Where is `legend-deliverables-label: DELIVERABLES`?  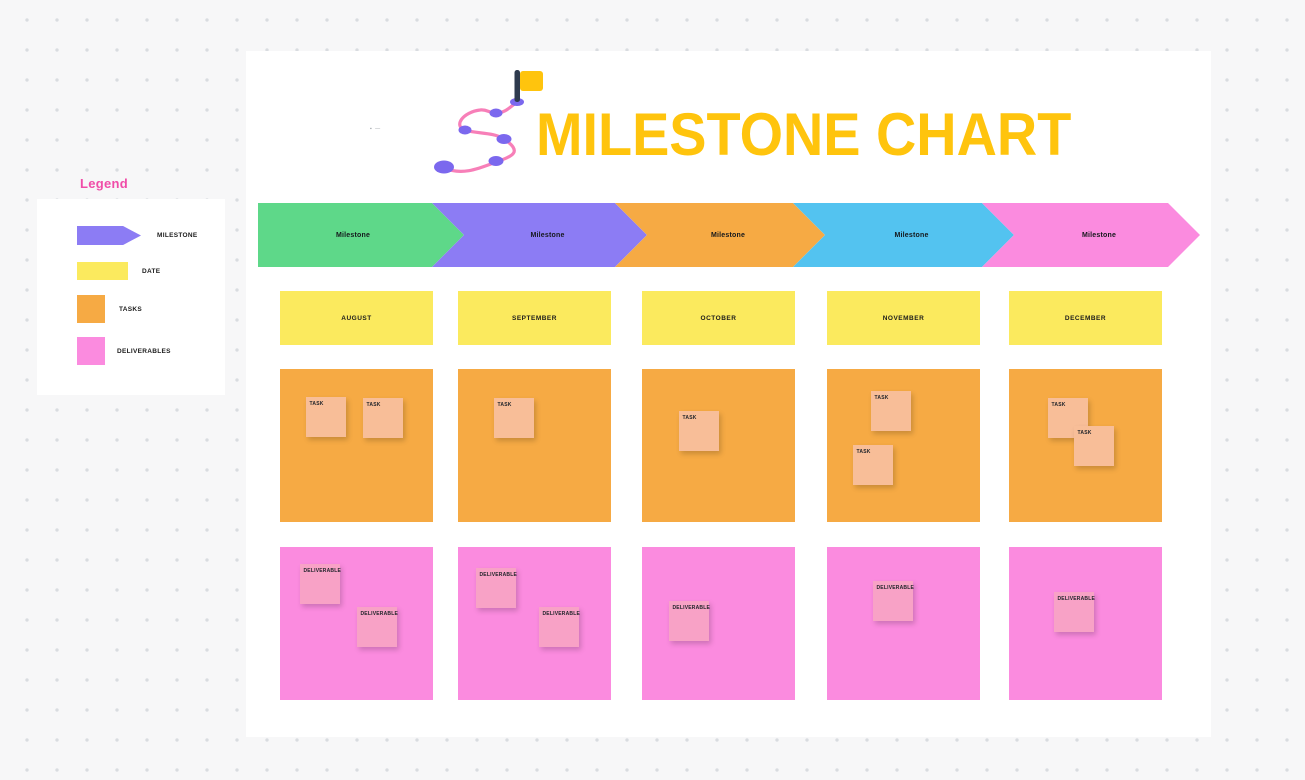
legend-deliverables-label: DELIVERABLES is located at coordinates (144, 351).